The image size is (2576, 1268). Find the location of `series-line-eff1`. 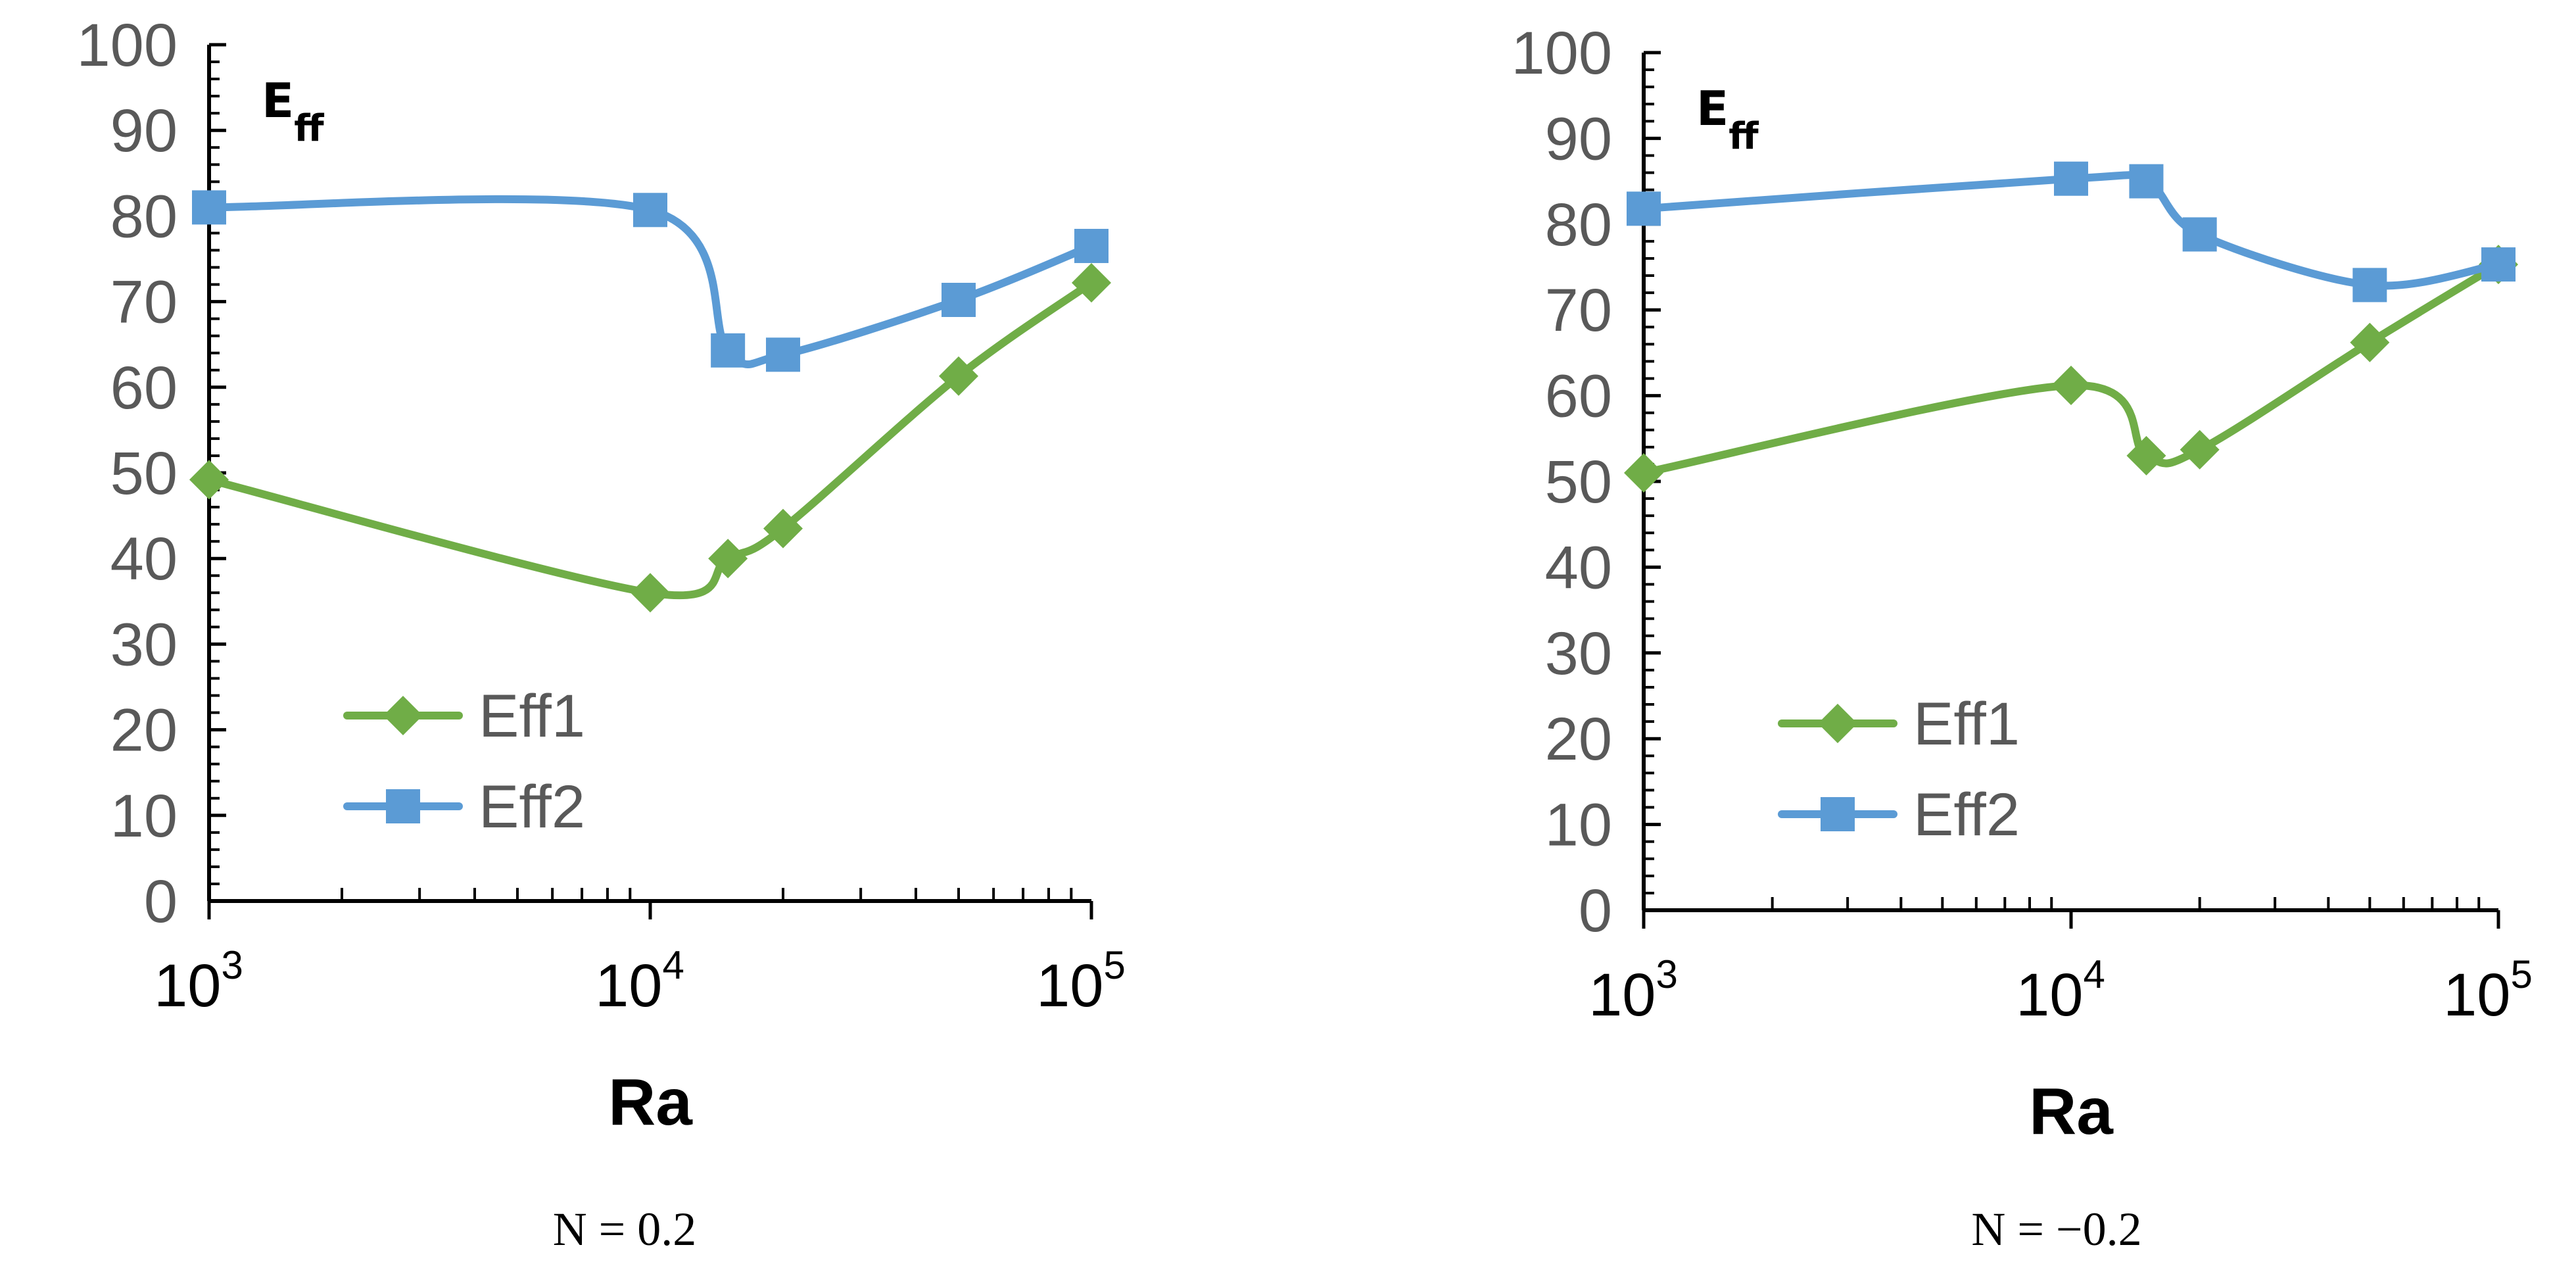

series-line-eff1 is located at coordinates (650, 439).